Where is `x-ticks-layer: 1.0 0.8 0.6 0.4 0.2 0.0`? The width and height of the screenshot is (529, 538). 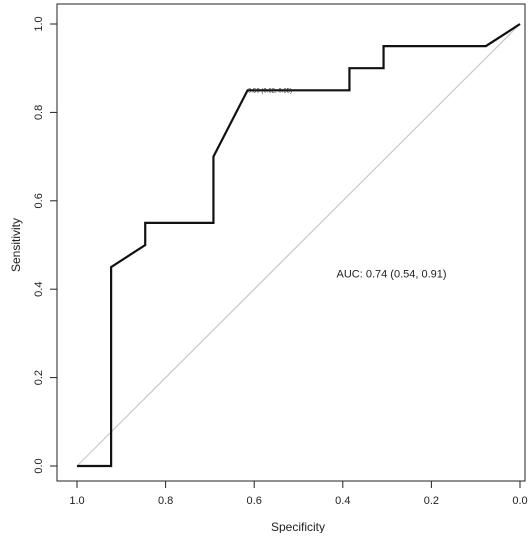 x-ticks-layer: 1.0 0.8 0.6 0.4 0.2 0.0 is located at coordinates (298, 494).